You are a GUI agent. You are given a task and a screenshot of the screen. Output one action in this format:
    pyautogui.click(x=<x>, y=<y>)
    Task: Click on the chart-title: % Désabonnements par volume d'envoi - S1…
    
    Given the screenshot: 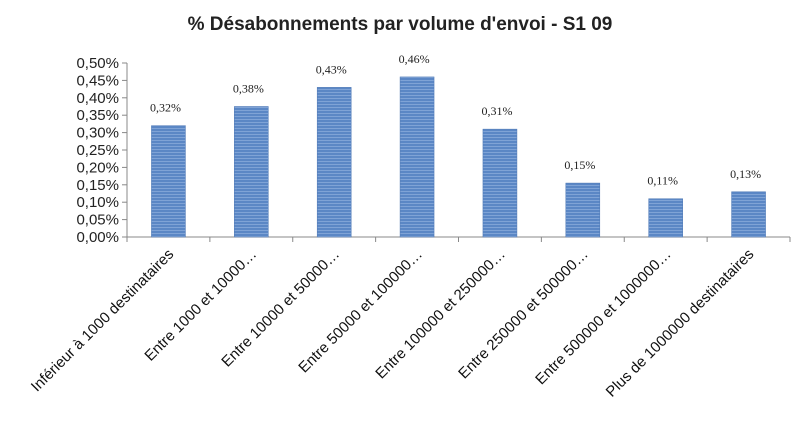 What is the action you would take?
    pyautogui.click(x=400, y=24)
    